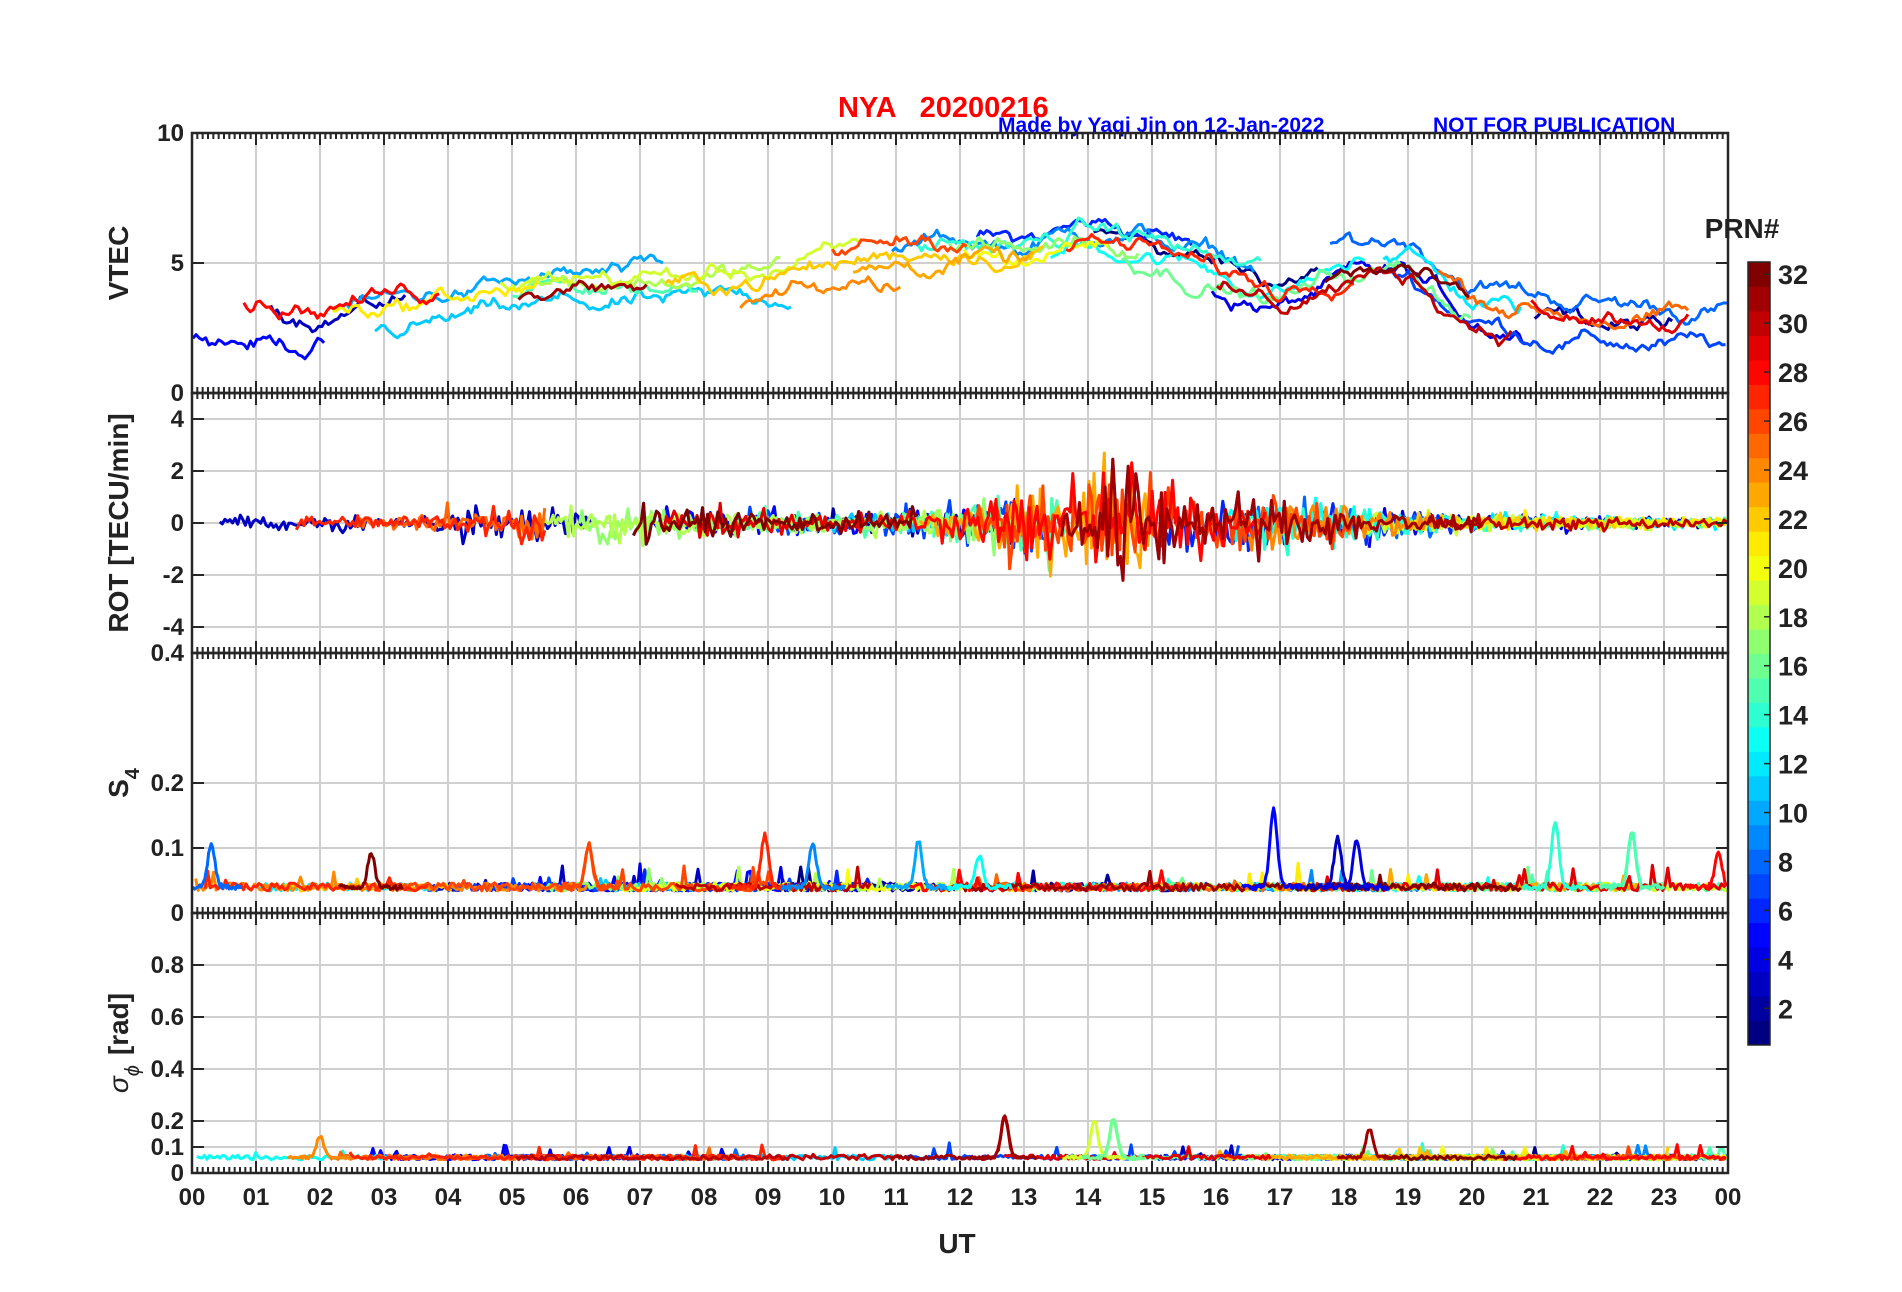 This screenshot has width=1902, height=1292. I want to click on colorbar-tick-label: 6, so click(1785, 911).